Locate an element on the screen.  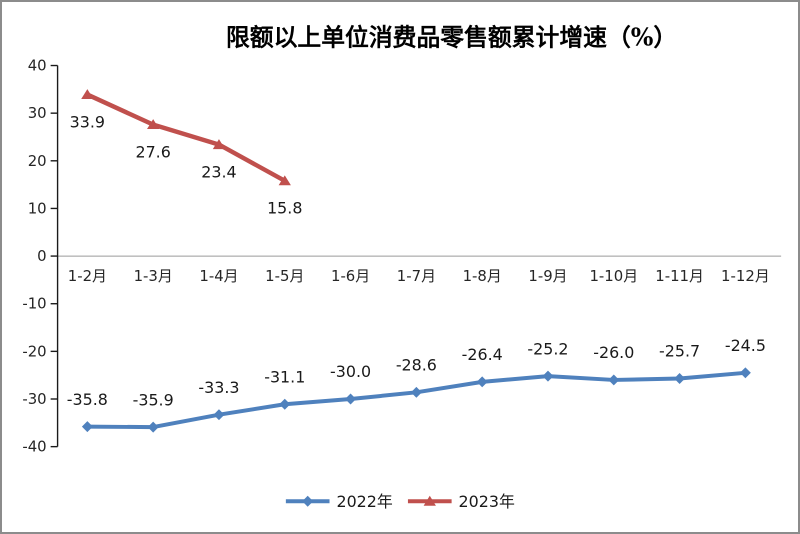
data-label-2022年-8: -26.0 is located at coordinates (613, 352).